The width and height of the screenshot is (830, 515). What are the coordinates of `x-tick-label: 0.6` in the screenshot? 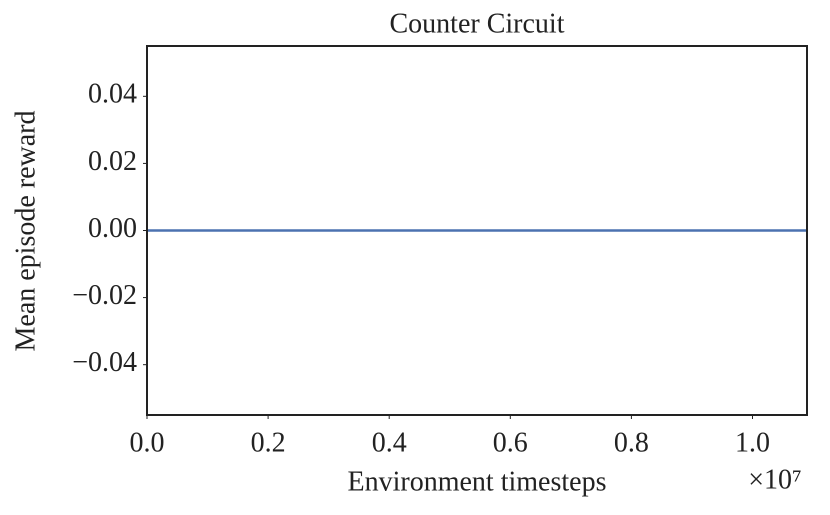 It's located at (510, 442).